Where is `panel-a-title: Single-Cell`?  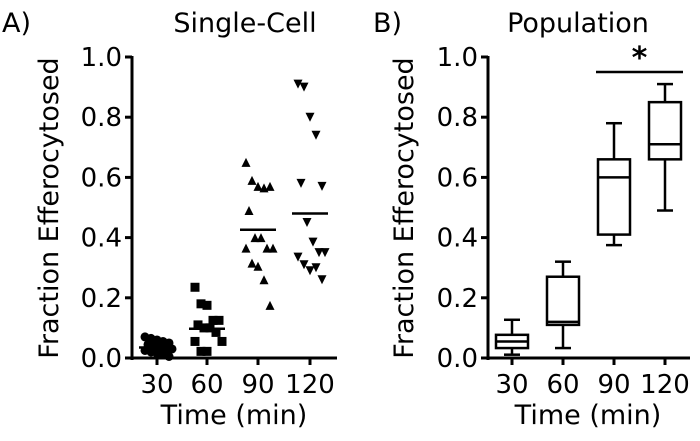 panel-a-title: Single-Cell is located at coordinates (244, 23).